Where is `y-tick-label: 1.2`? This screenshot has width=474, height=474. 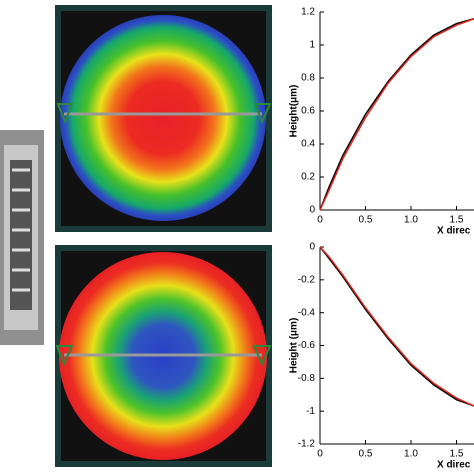 y-tick-label: 1.2 is located at coordinates (308, 12).